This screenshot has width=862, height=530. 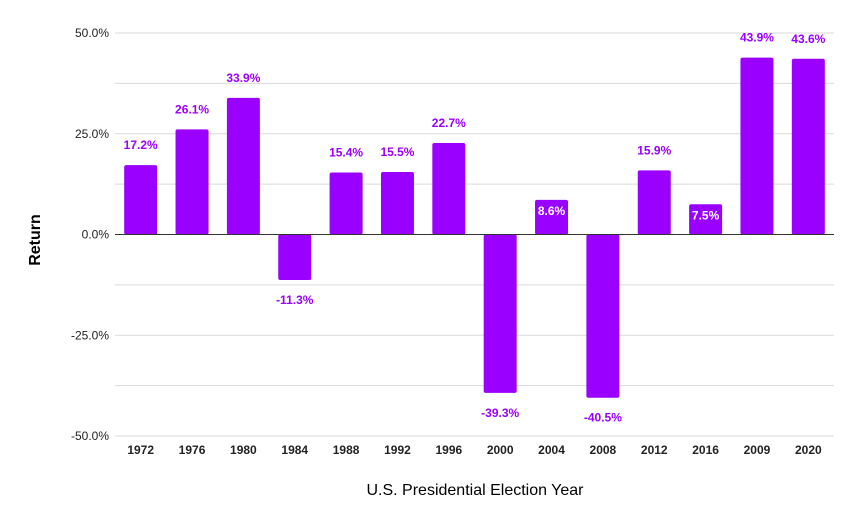 I want to click on data-label: 22.7%, so click(x=449, y=123).